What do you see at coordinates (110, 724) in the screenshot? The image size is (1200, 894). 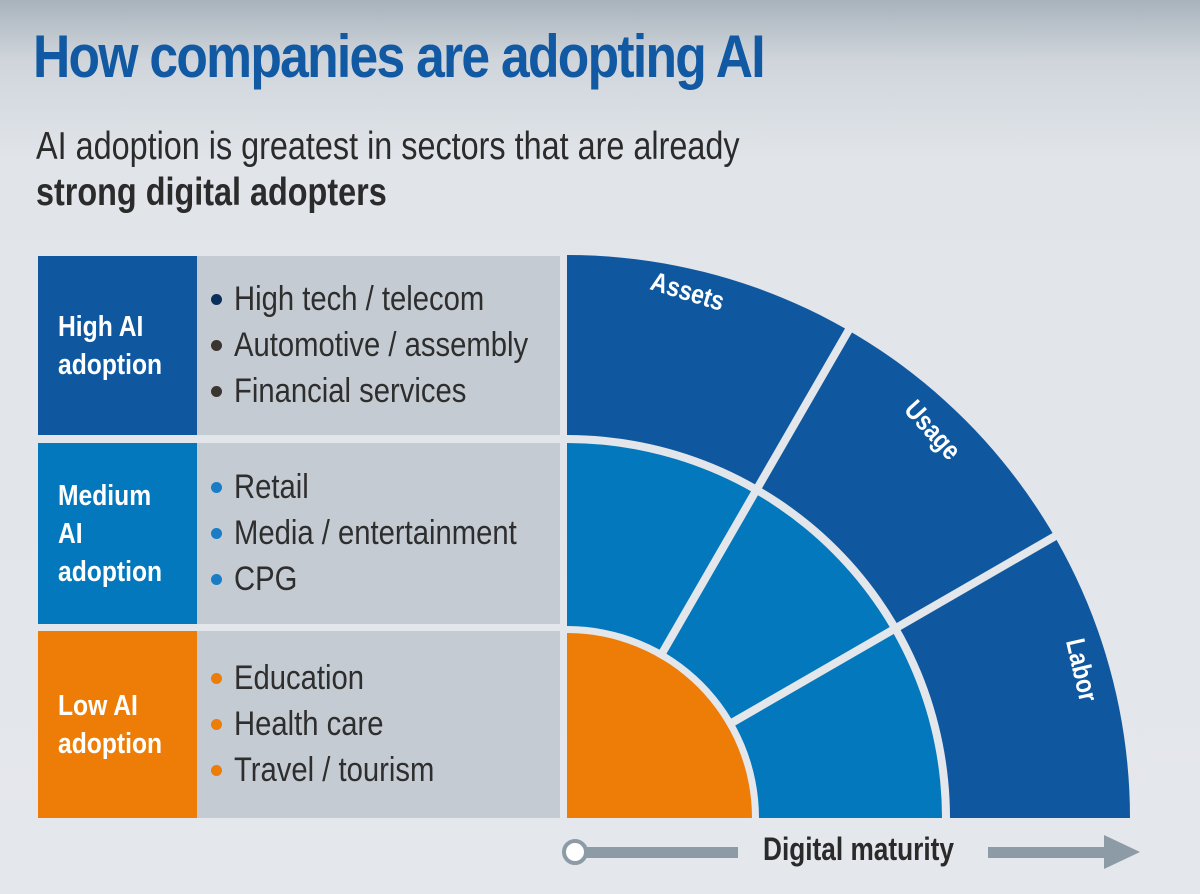 I see `row-label-text: Low AI adoption` at bounding box center [110, 724].